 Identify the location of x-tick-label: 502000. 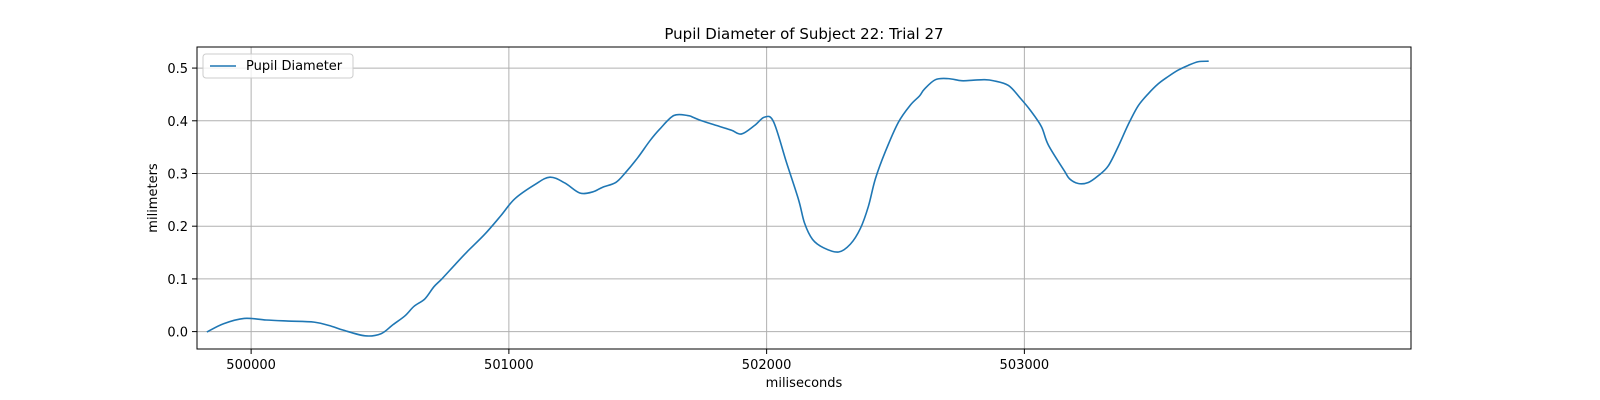
(767, 365).